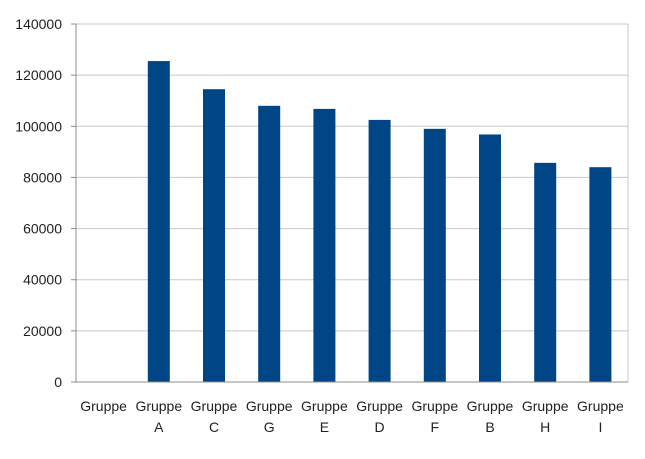 Image resolution: width=645 pixels, height=459 pixels. What do you see at coordinates (38, 75) in the screenshot?
I see `y-tick-label: 120000` at bounding box center [38, 75].